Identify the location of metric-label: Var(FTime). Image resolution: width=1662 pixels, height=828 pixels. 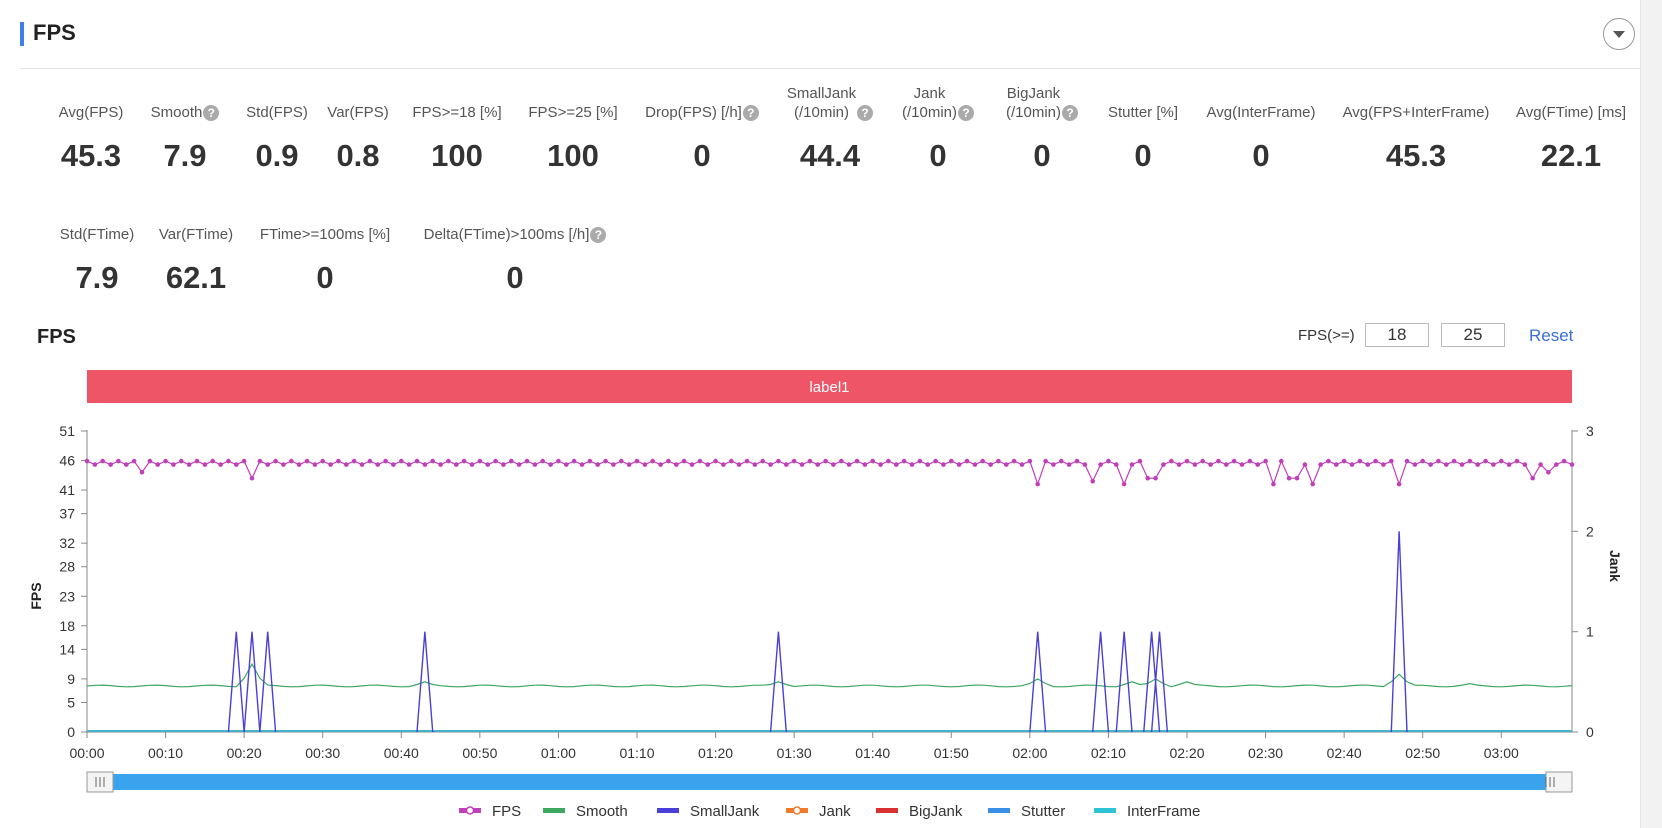
(196, 225).